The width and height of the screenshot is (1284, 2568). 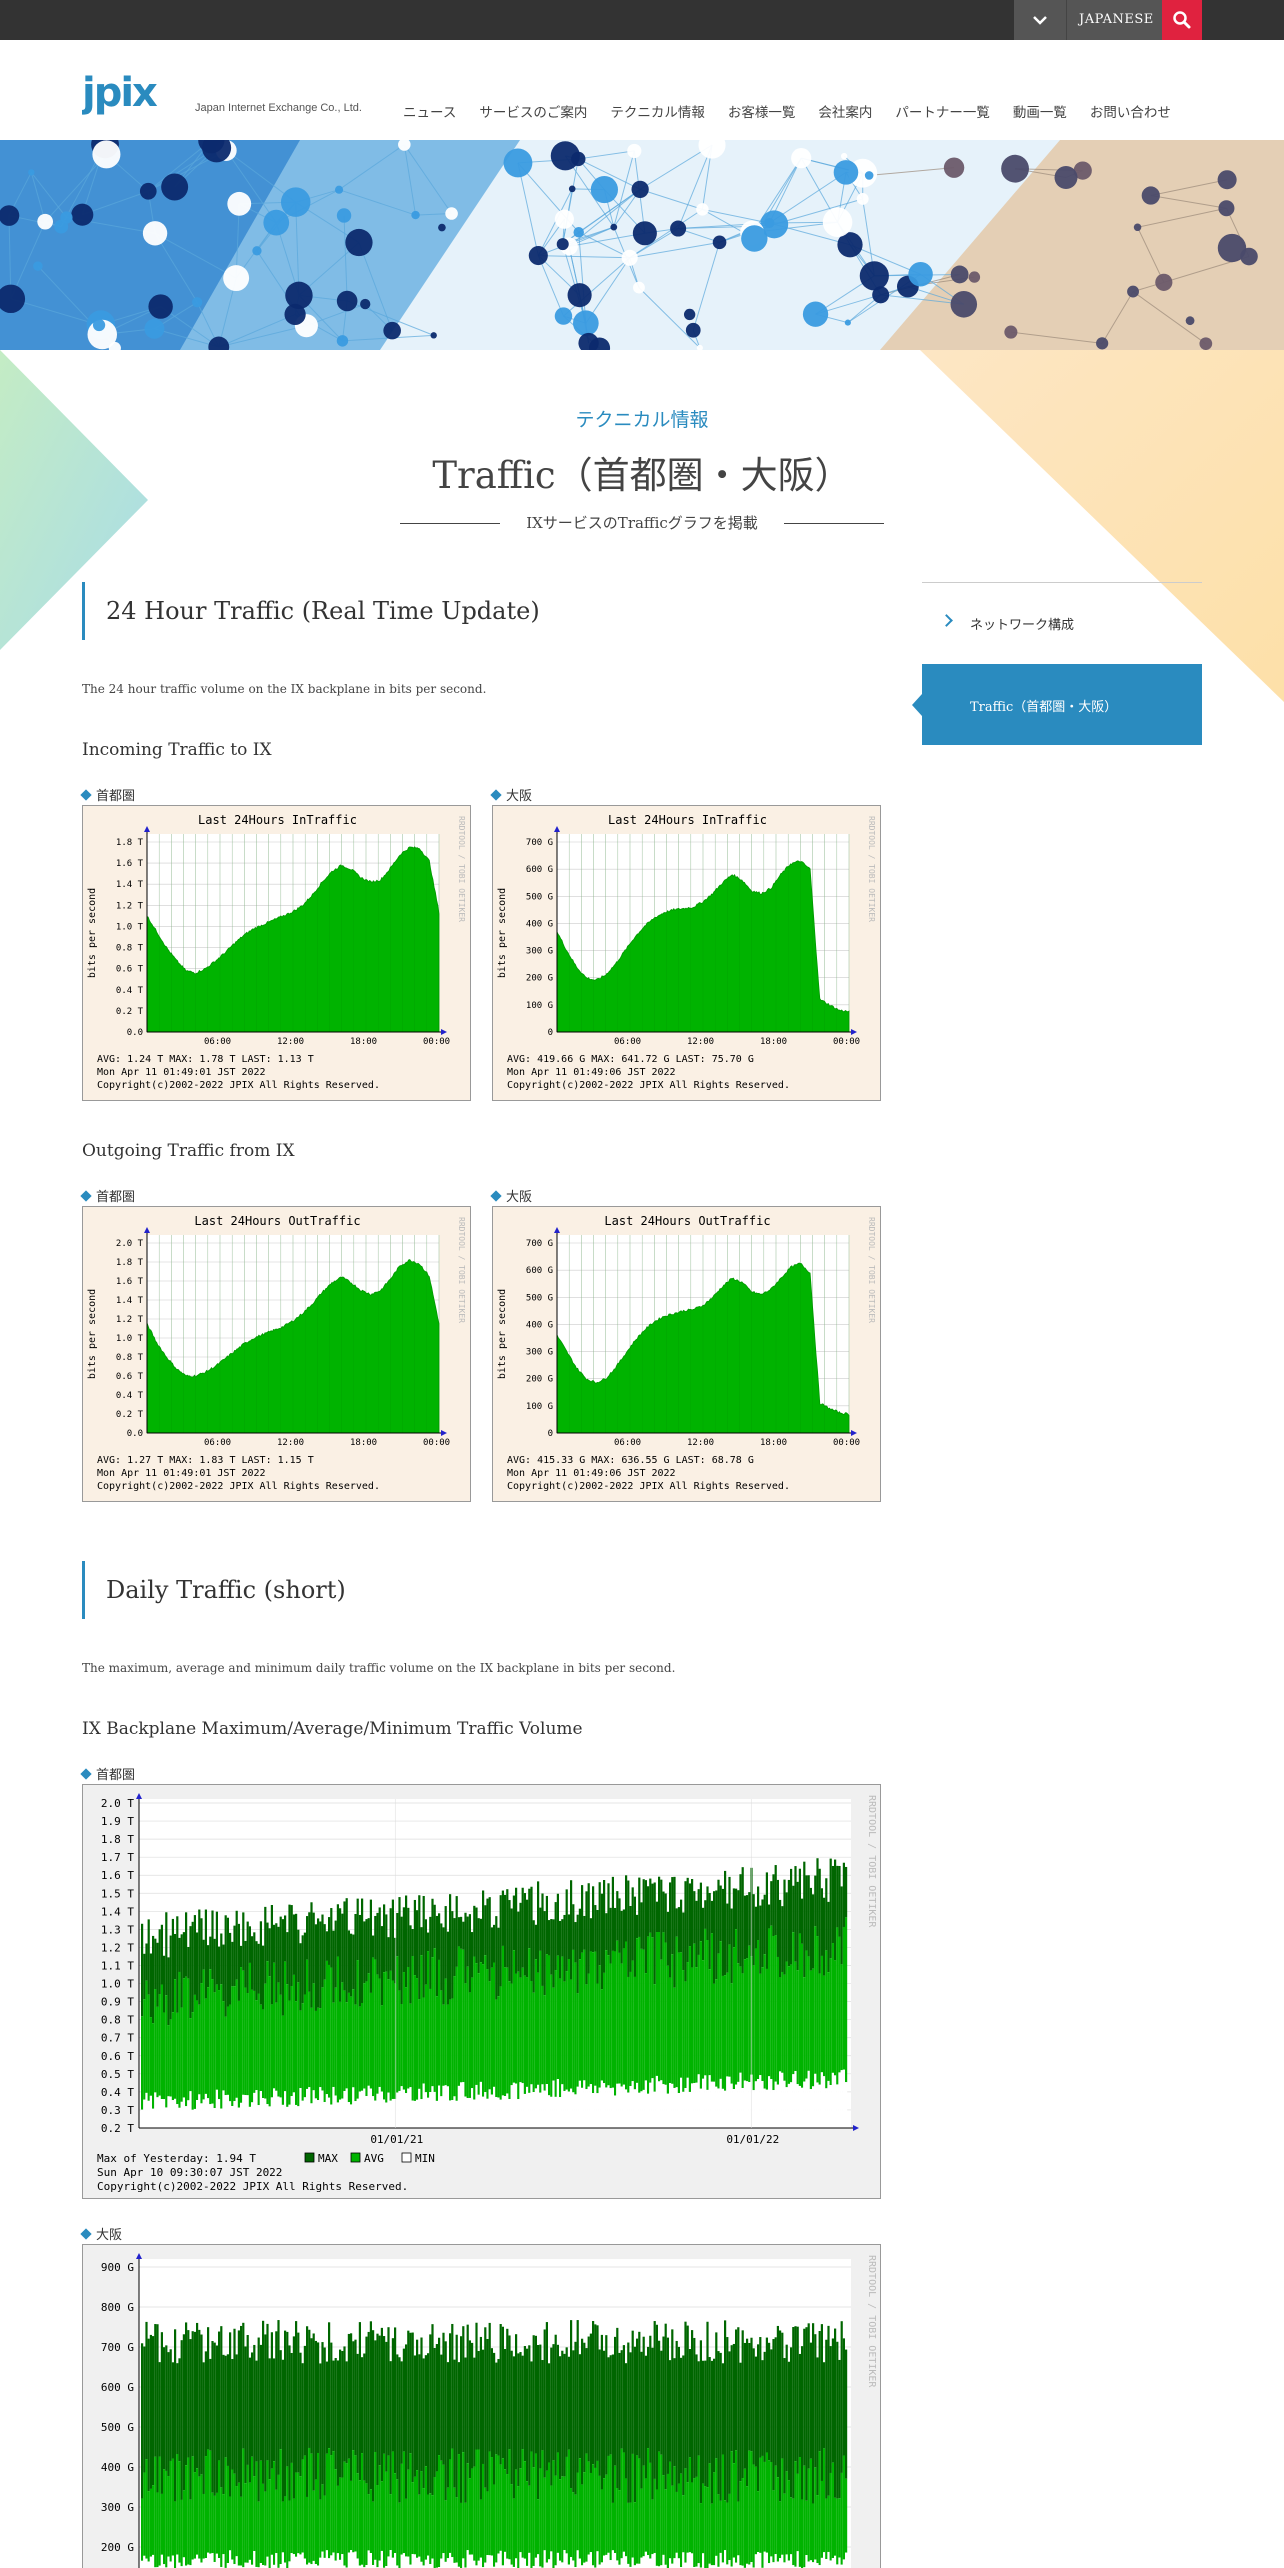 I want to click on search-button, so click(x=1182, y=20).